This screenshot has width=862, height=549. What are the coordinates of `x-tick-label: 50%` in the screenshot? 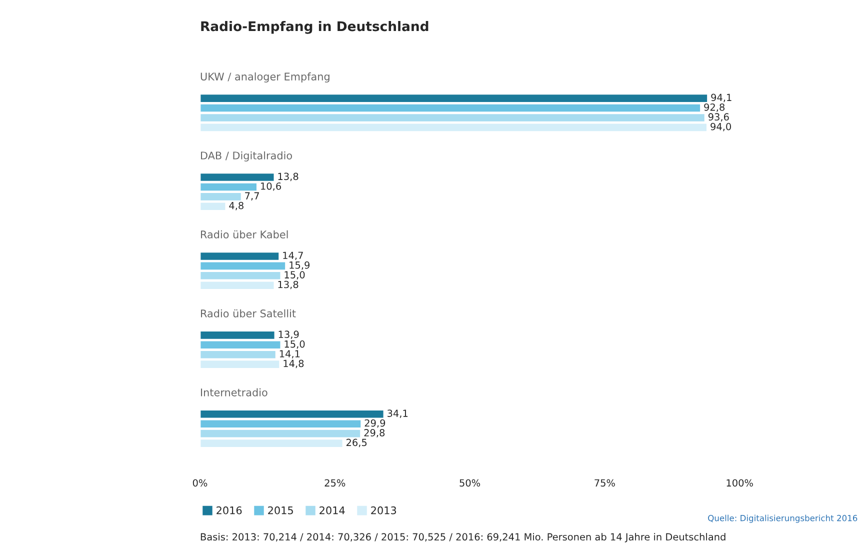 It's located at (470, 483).